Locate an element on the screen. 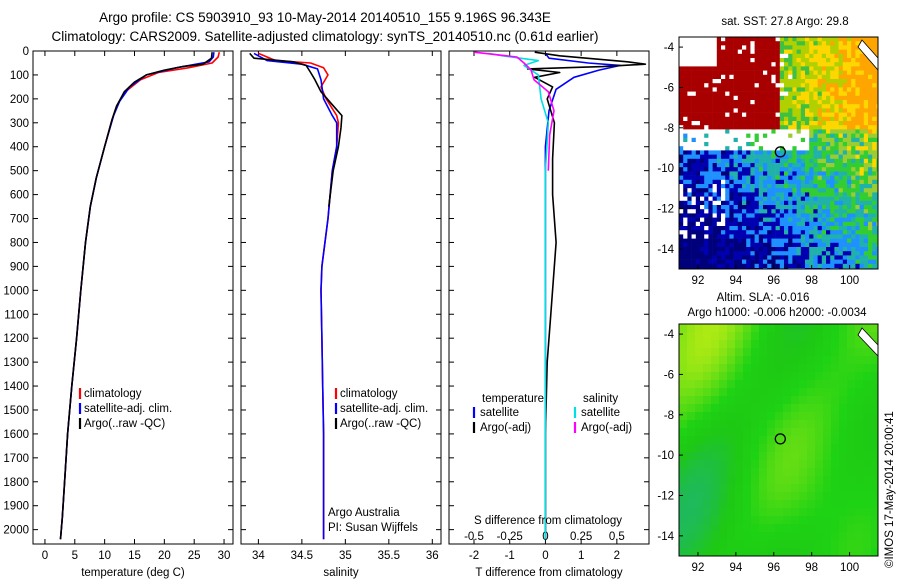  temperature-xlabel: temperature (deg C) is located at coordinates (133, 573).